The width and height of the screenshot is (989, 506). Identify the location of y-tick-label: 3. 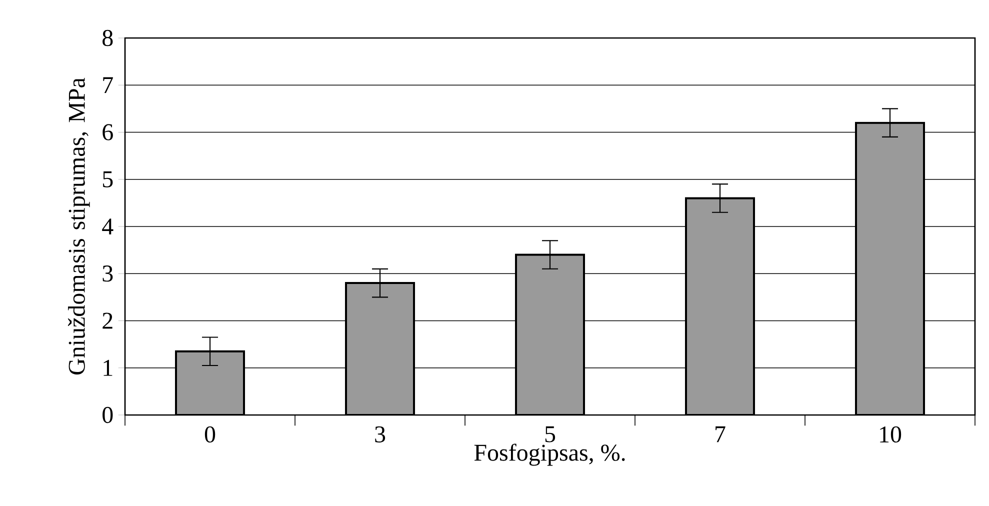
(107, 274).